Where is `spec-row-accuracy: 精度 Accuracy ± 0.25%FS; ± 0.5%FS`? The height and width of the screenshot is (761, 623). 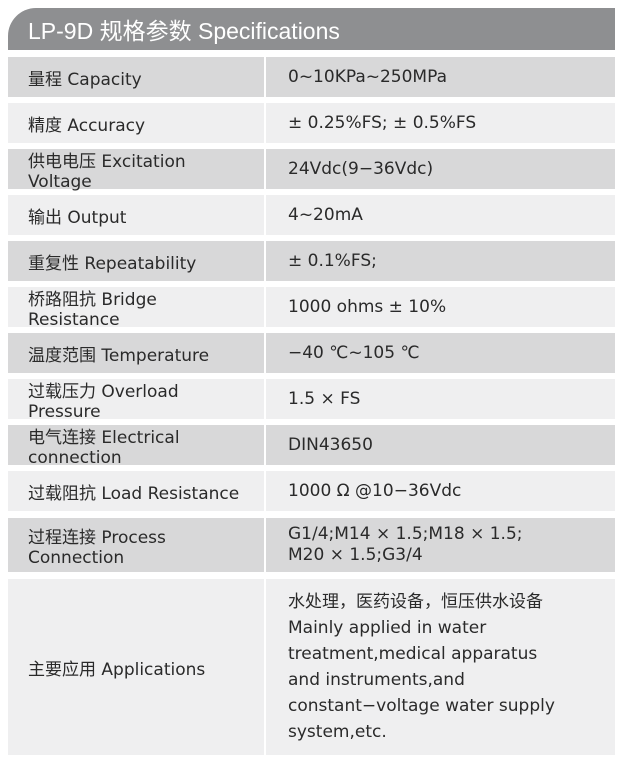 spec-row-accuracy: 精度 Accuracy ± 0.25%FS; ± 0.5%FS is located at coordinates (311, 123).